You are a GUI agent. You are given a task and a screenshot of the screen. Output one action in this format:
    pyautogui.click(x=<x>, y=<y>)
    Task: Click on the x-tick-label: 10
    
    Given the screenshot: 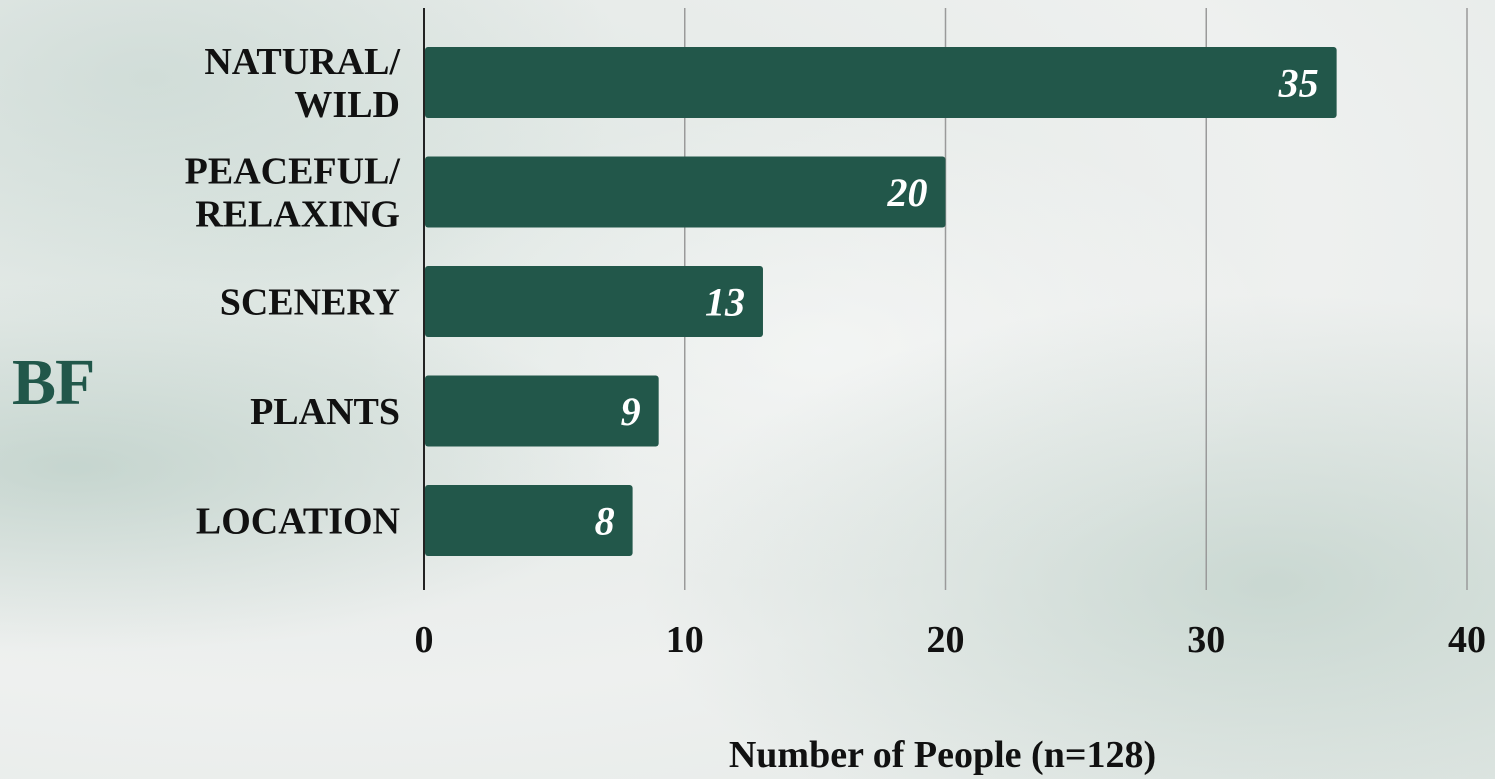 What is the action you would take?
    pyautogui.click(x=685, y=640)
    